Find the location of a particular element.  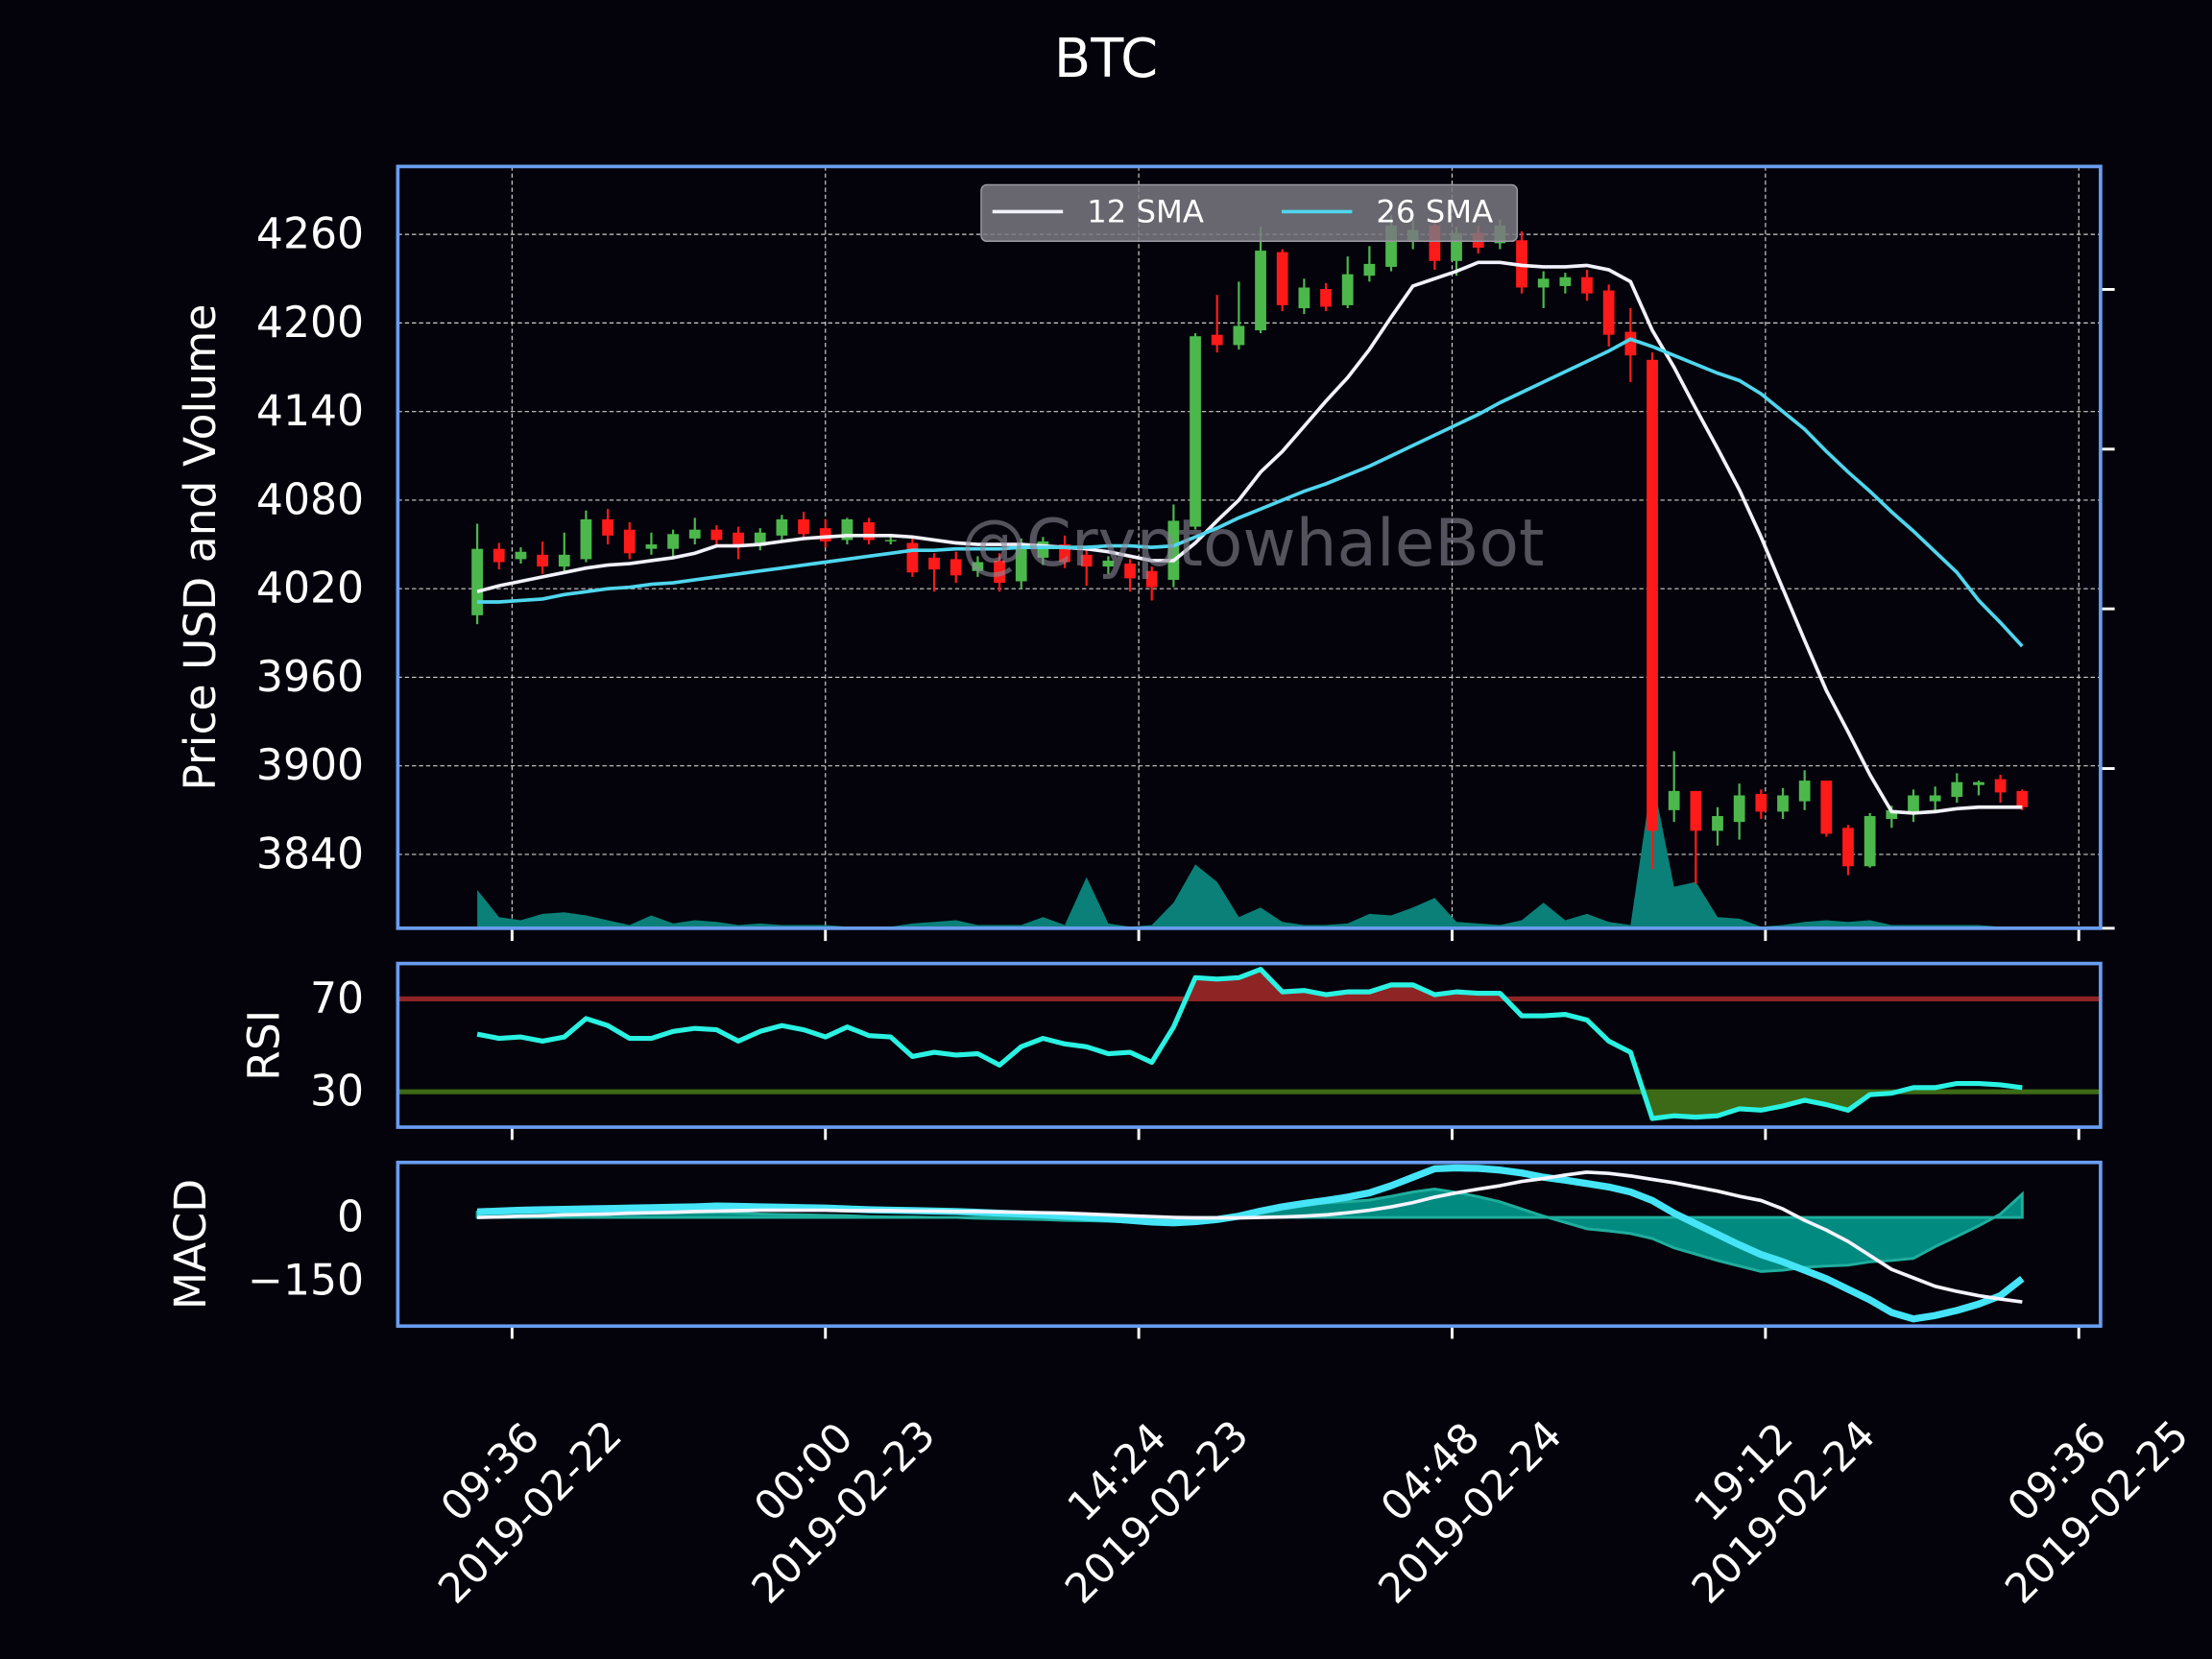

legend-label: 26 SMA is located at coordinates (1435, 211).